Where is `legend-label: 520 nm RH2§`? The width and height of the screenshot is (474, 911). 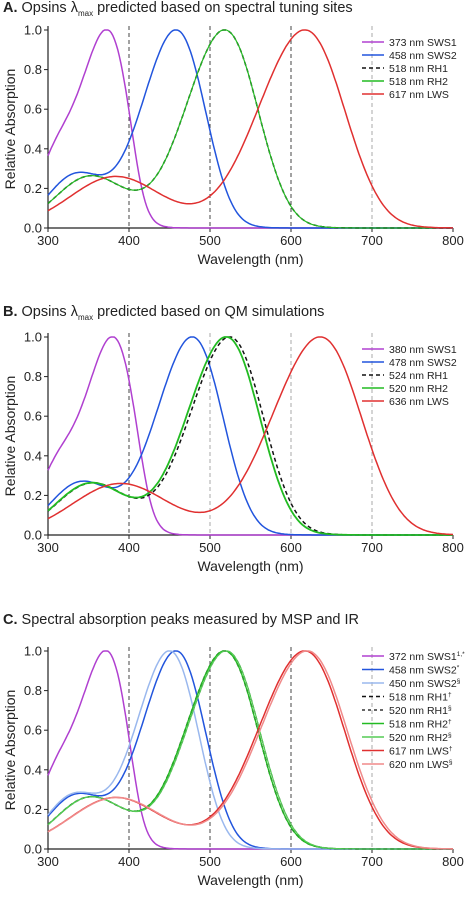 legend-label: 520 nm RH2§ is located at coordinates (420, 738).